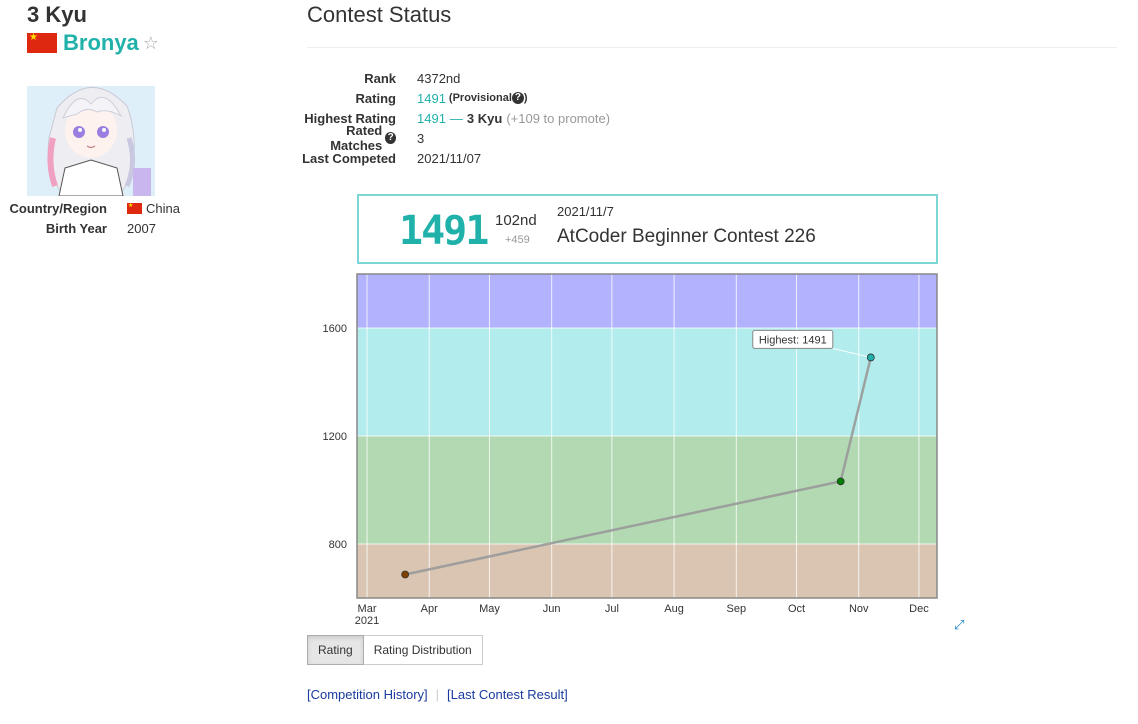  I want to click on status-key: Last Competed, so click(349, 158).